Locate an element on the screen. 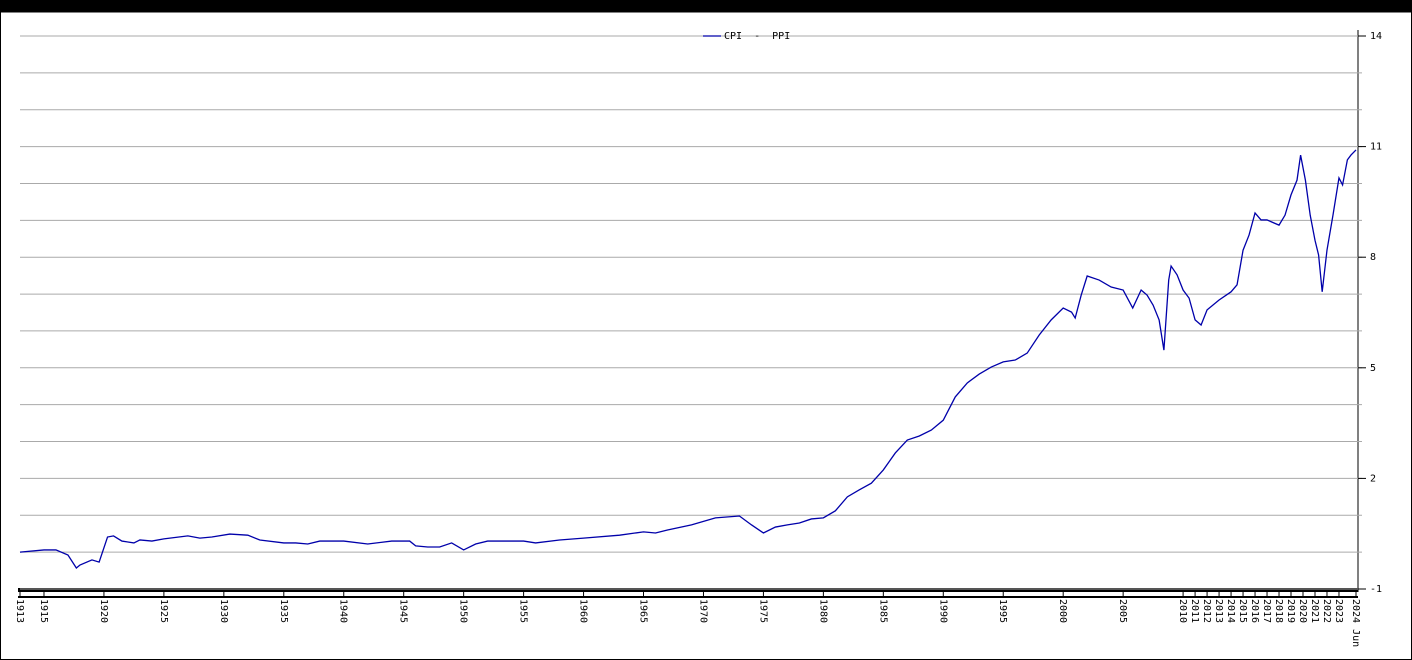 This screenshot has height=660, width=1412. x-tick-label: 1935 is located at coordinates (283, 611).